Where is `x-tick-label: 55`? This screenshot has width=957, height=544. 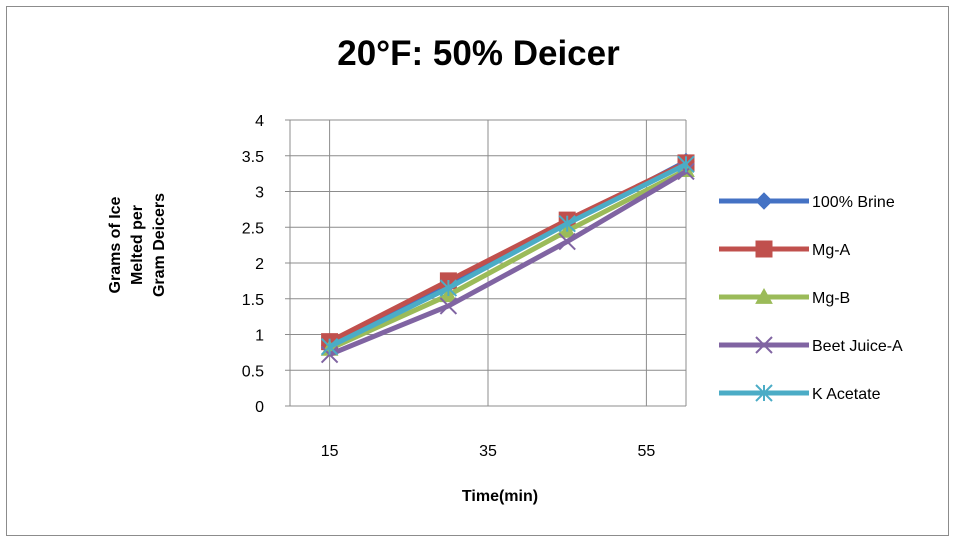
x-tick-label: 55 is located at coordinates (647, 451).